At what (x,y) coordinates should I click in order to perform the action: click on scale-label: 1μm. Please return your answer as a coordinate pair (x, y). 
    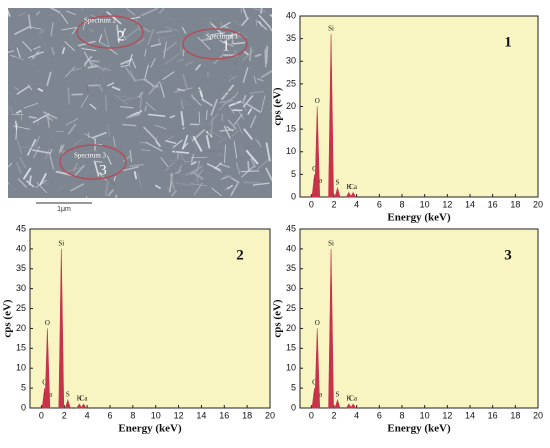
    Looking at the image, I should click on (64, 209).